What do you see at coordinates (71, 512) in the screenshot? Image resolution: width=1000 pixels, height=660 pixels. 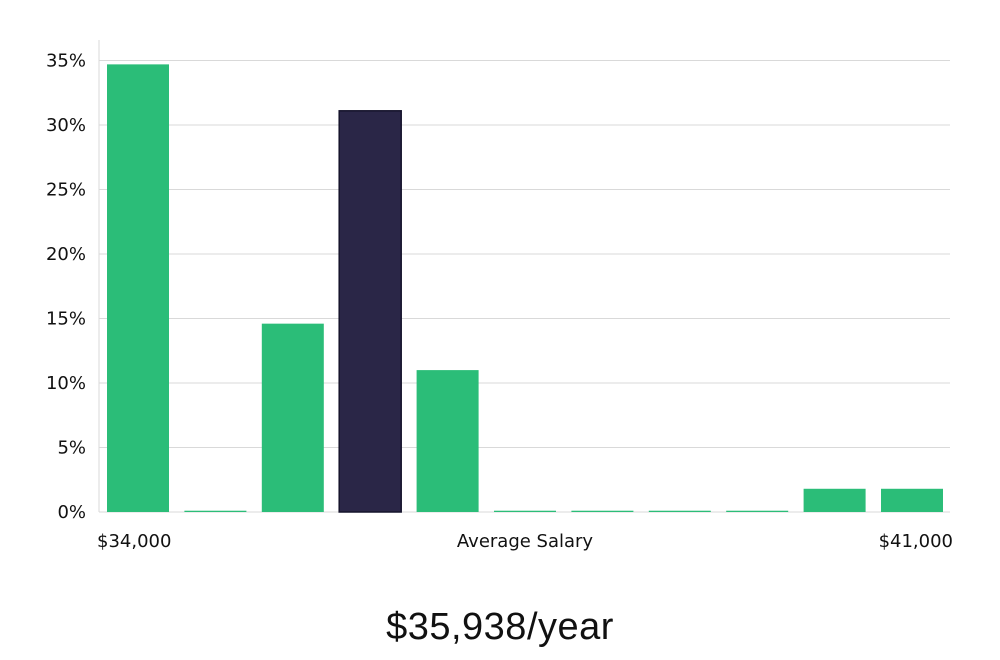 I see `y-tick-label: 0%` at bounding box center [71, 512].